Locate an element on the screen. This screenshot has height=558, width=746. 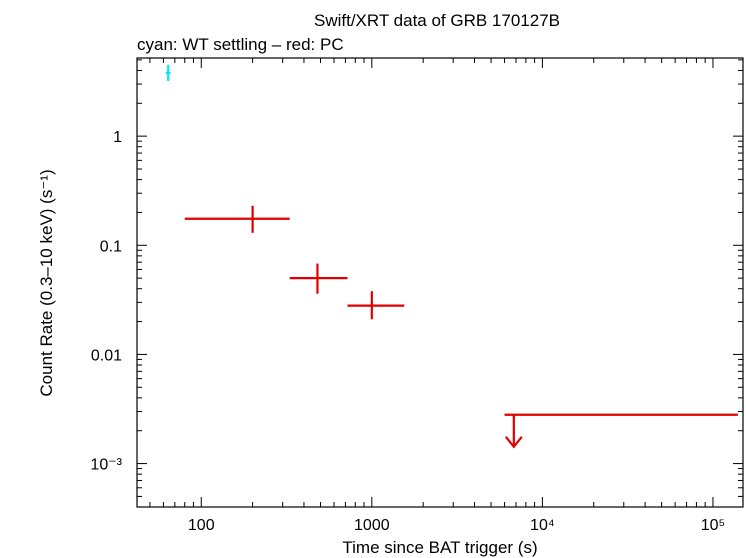
x-tick-labels: 100 1000 10⁴ 10⁵ is located at coordinates (456, 525).